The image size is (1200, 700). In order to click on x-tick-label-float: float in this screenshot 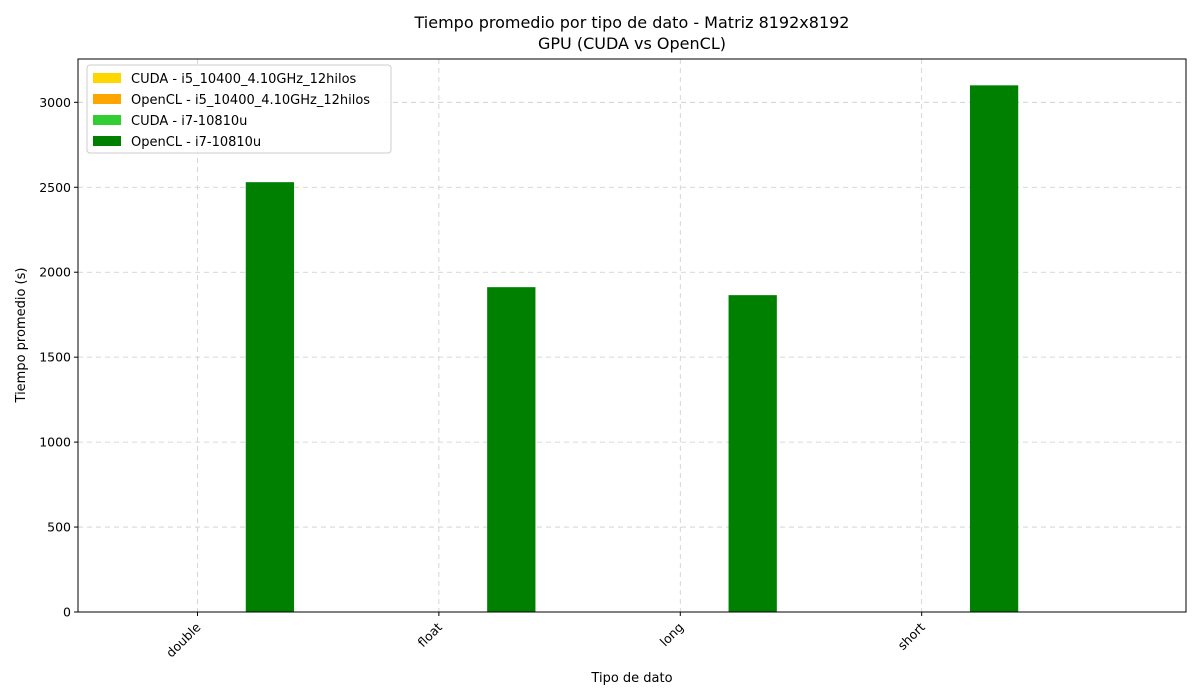, I will do `click(430, 634)`.